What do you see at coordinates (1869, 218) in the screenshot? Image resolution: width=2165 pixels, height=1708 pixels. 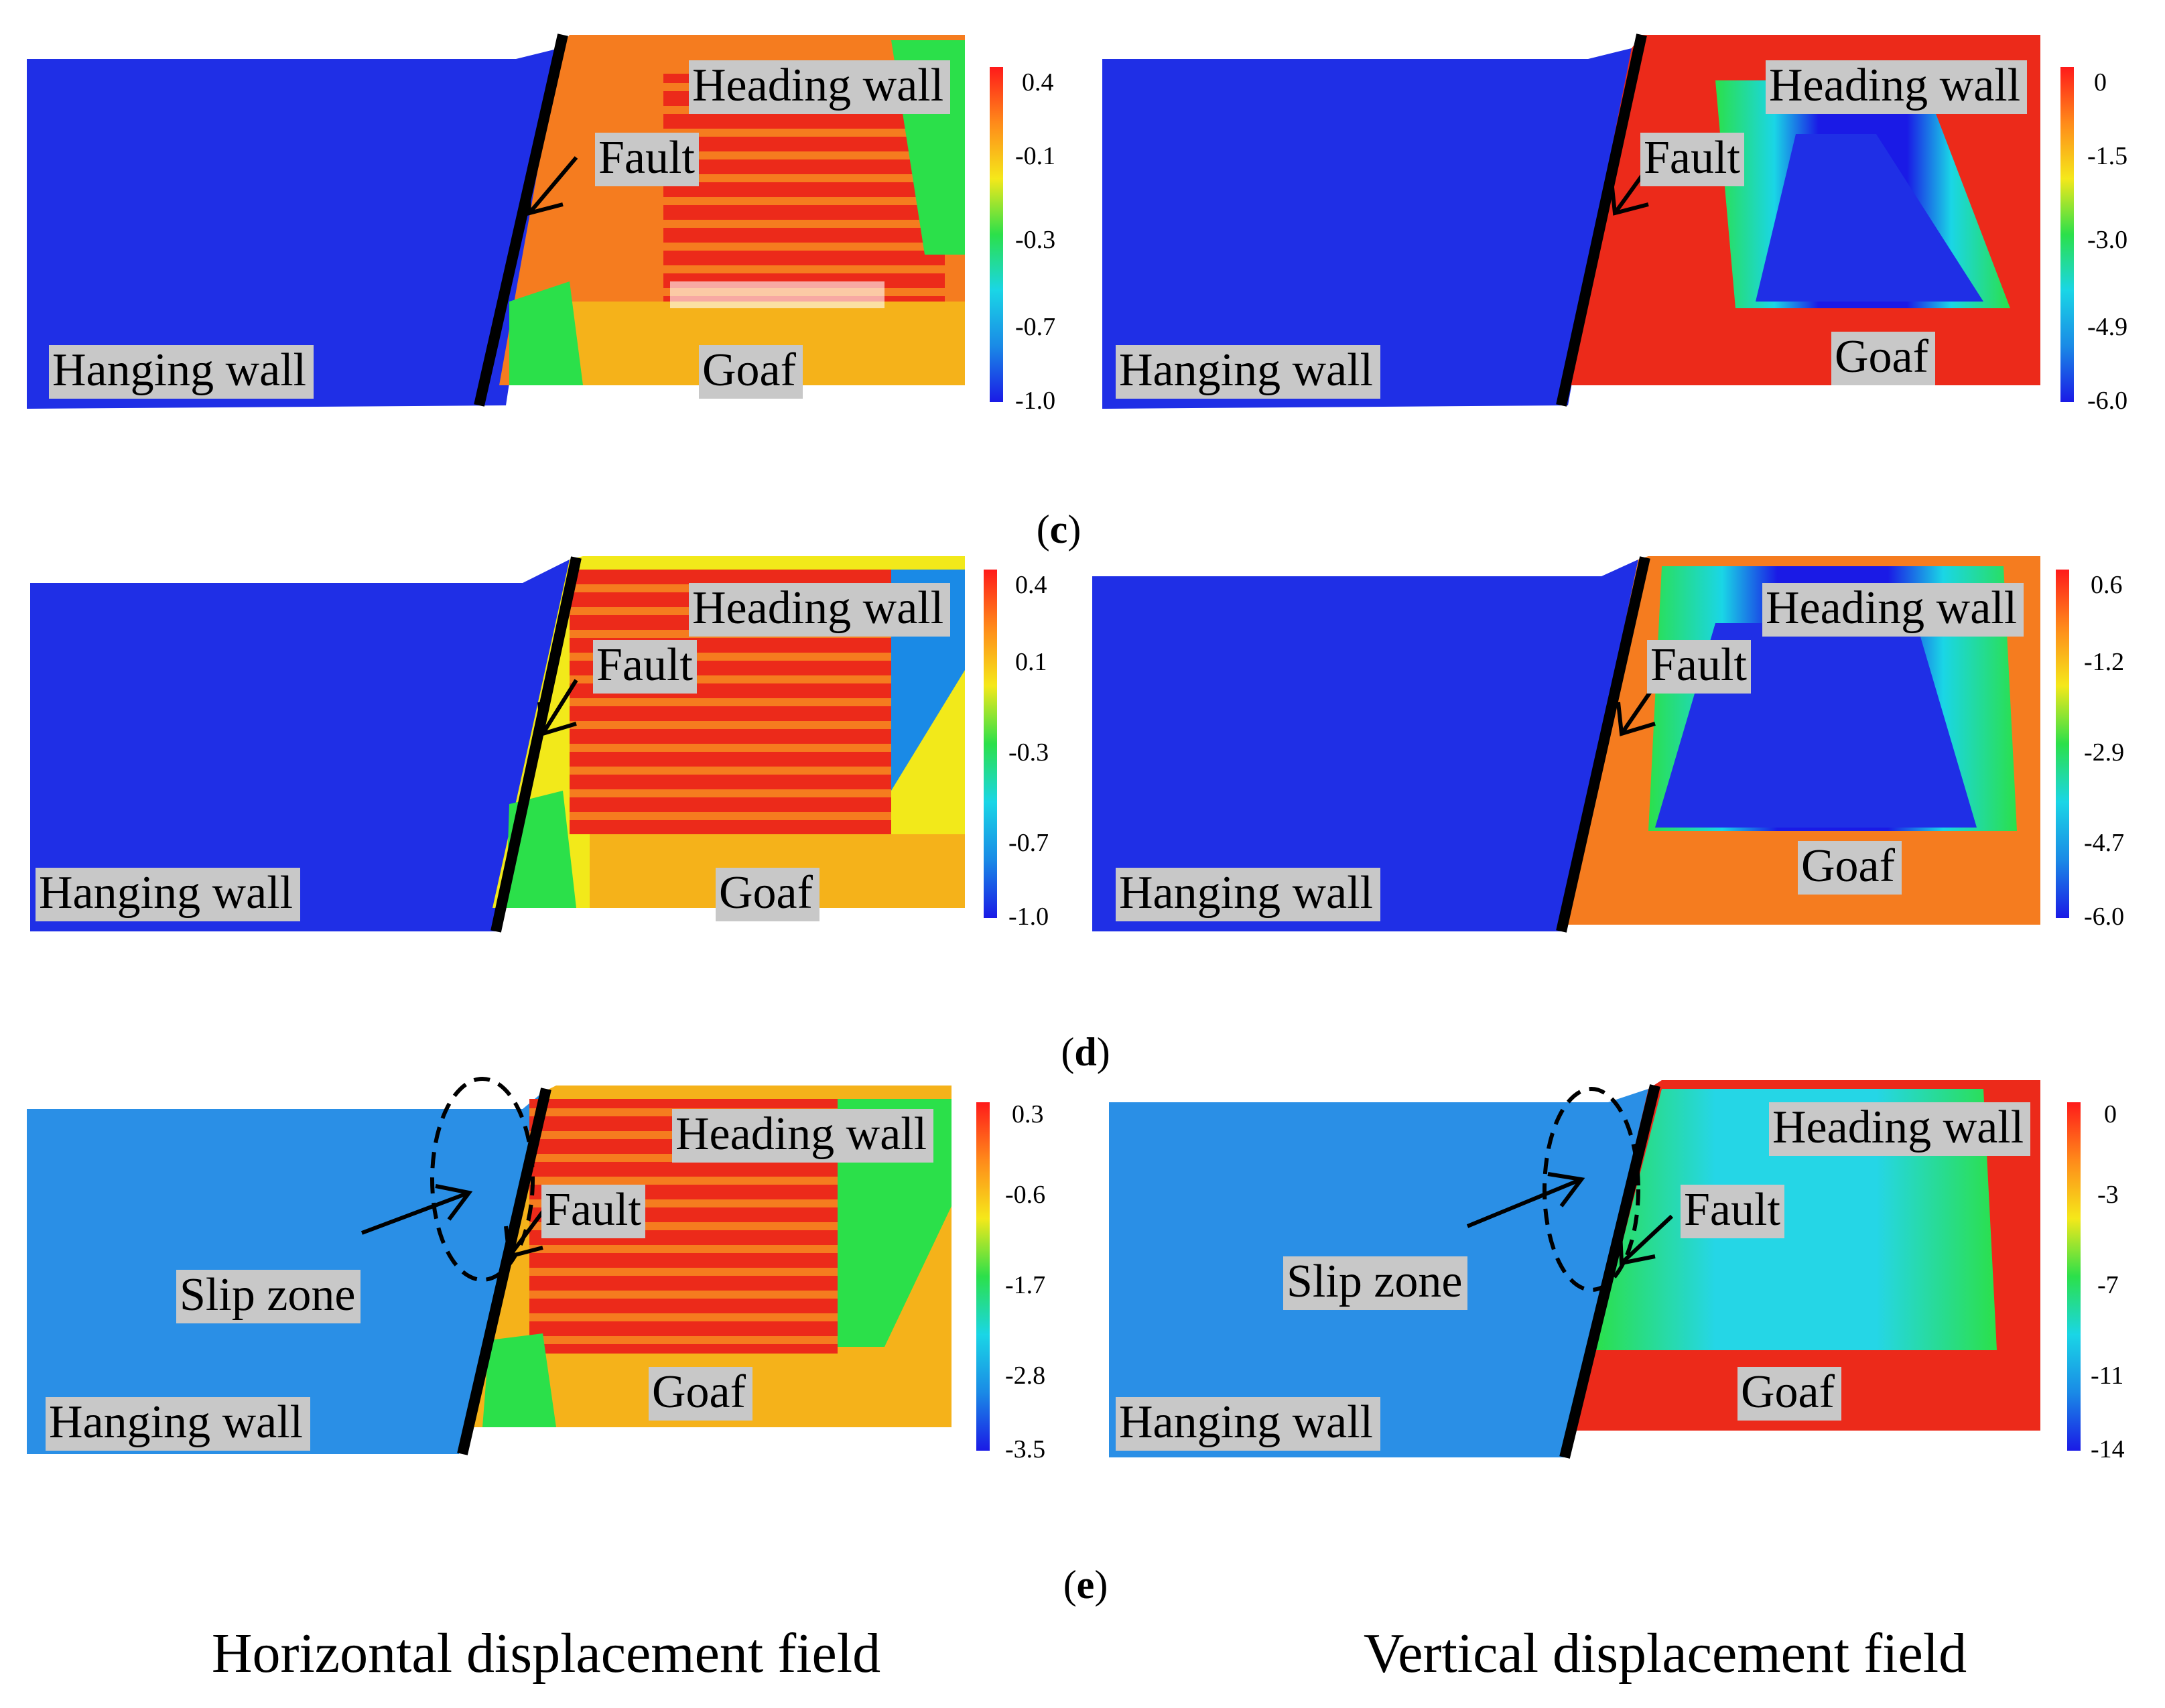 I see `goaf-inner-blue` at bounding box center [1869, 218].